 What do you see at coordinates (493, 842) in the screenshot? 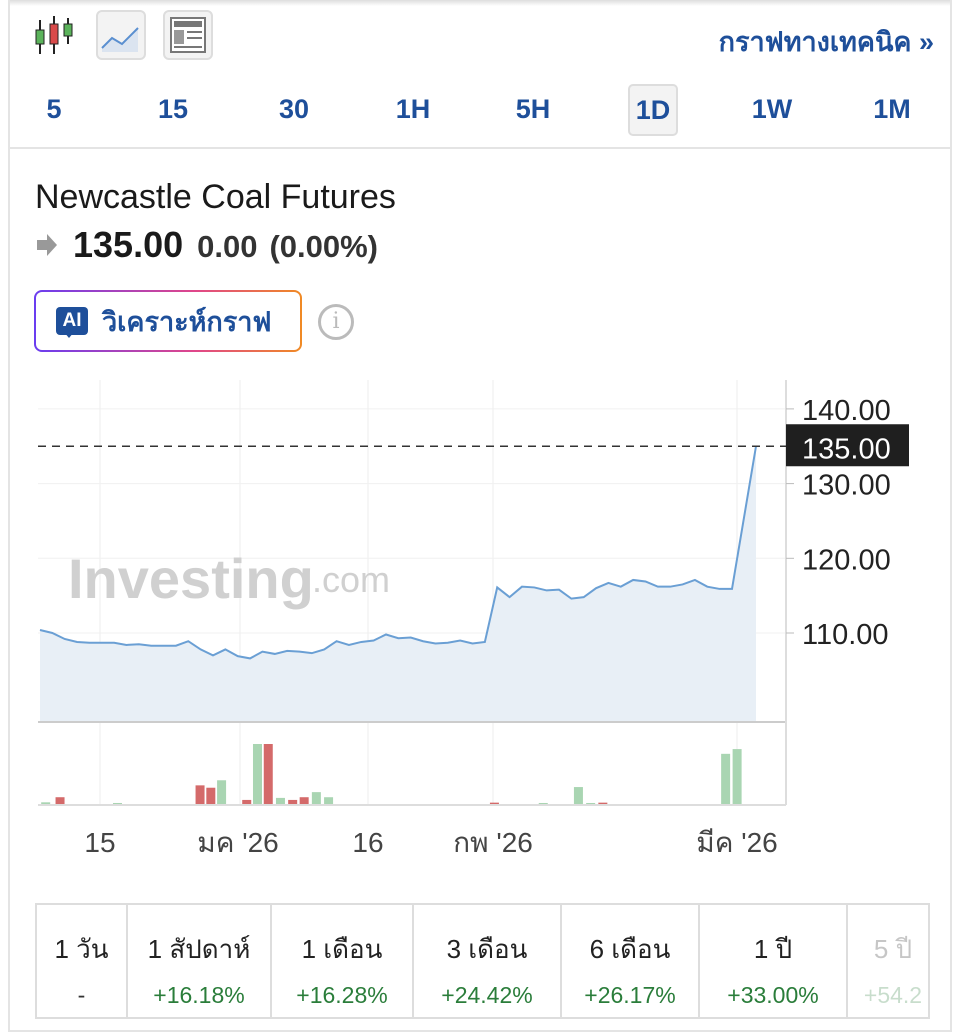
I see `x-tick-label: กพ '26` at bounding box center [493, 842].